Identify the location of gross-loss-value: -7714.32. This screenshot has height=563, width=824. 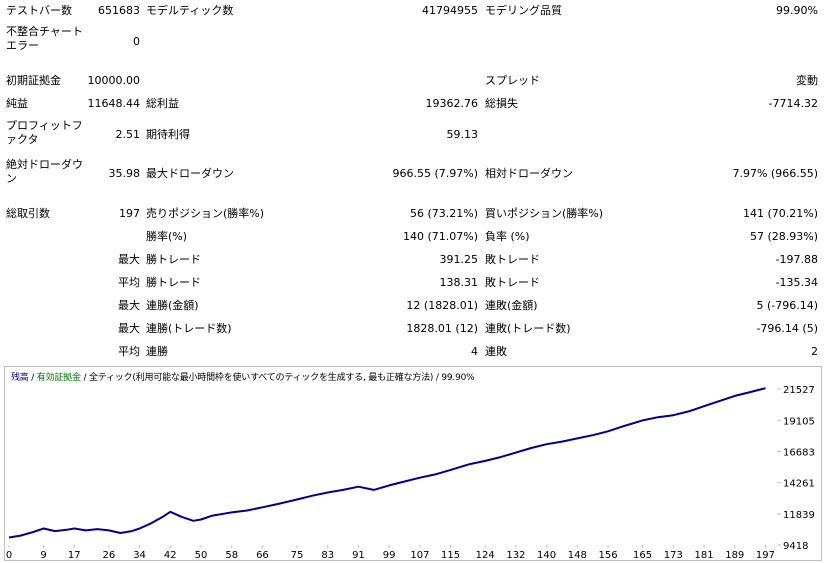
(793, 103).